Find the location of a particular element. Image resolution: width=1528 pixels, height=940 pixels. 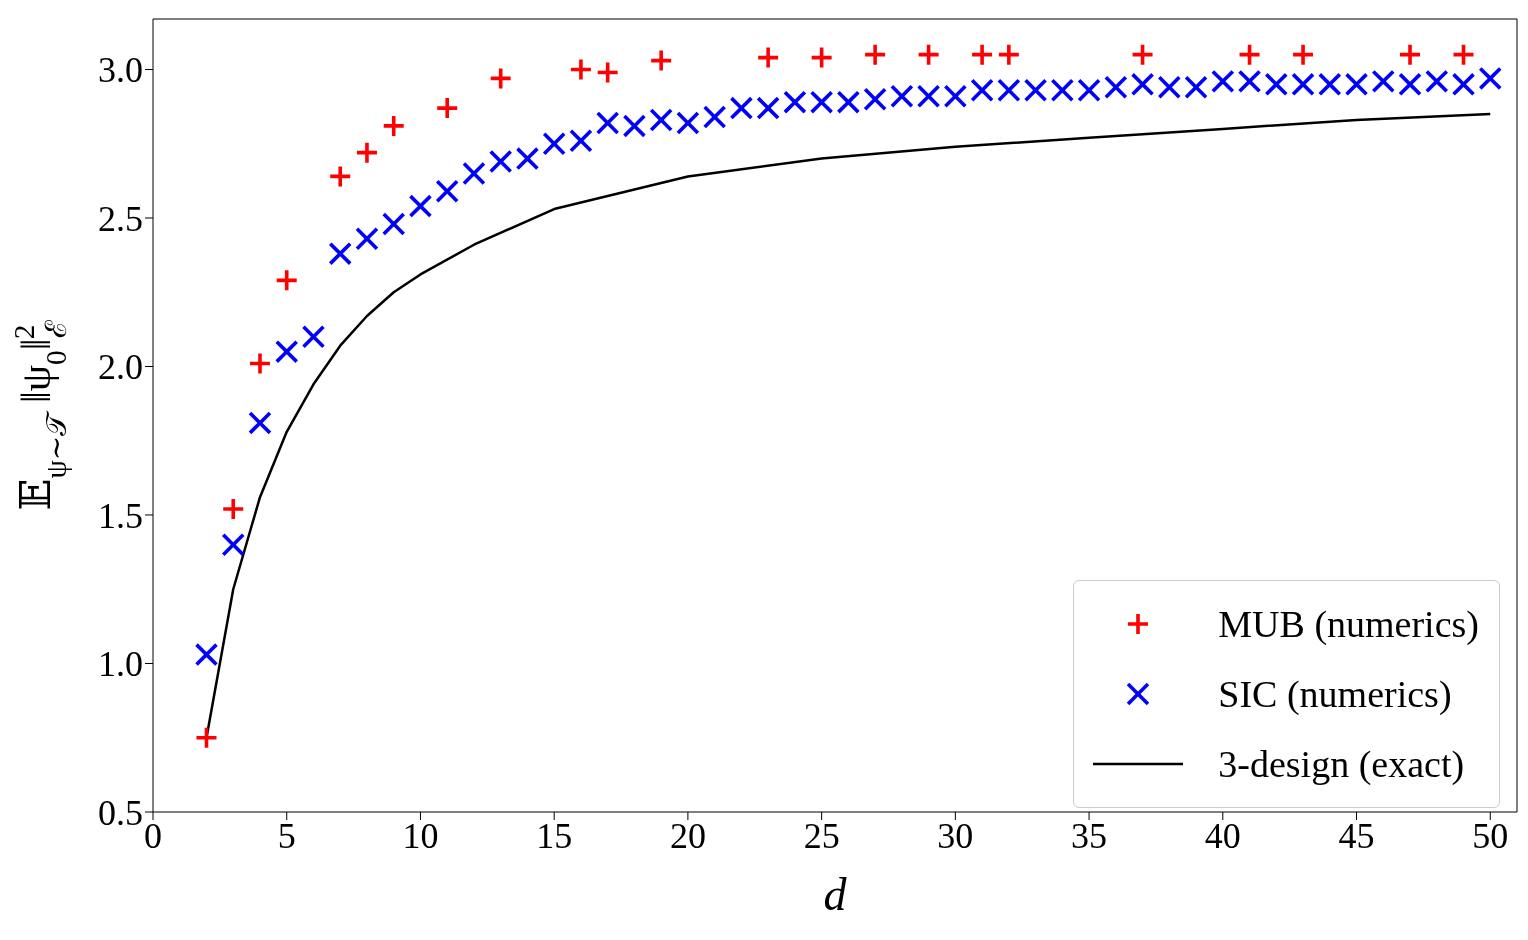

x-tick-label: 25 is located at coordinates (821, 835).